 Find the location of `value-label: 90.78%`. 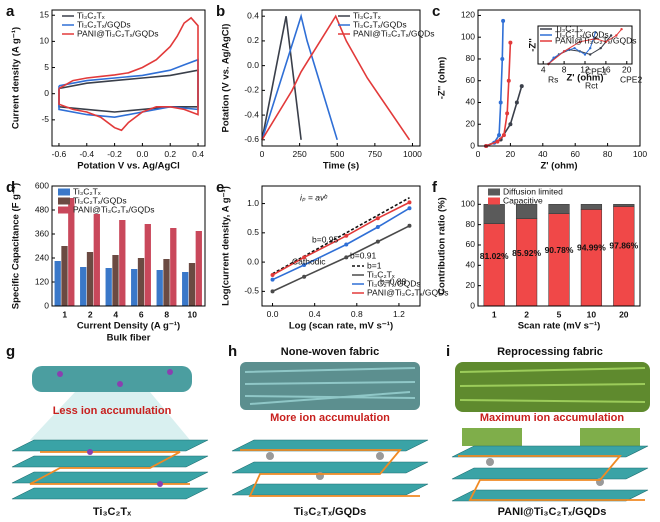

value-label: 90.78% is located at coordinates (559, 250).